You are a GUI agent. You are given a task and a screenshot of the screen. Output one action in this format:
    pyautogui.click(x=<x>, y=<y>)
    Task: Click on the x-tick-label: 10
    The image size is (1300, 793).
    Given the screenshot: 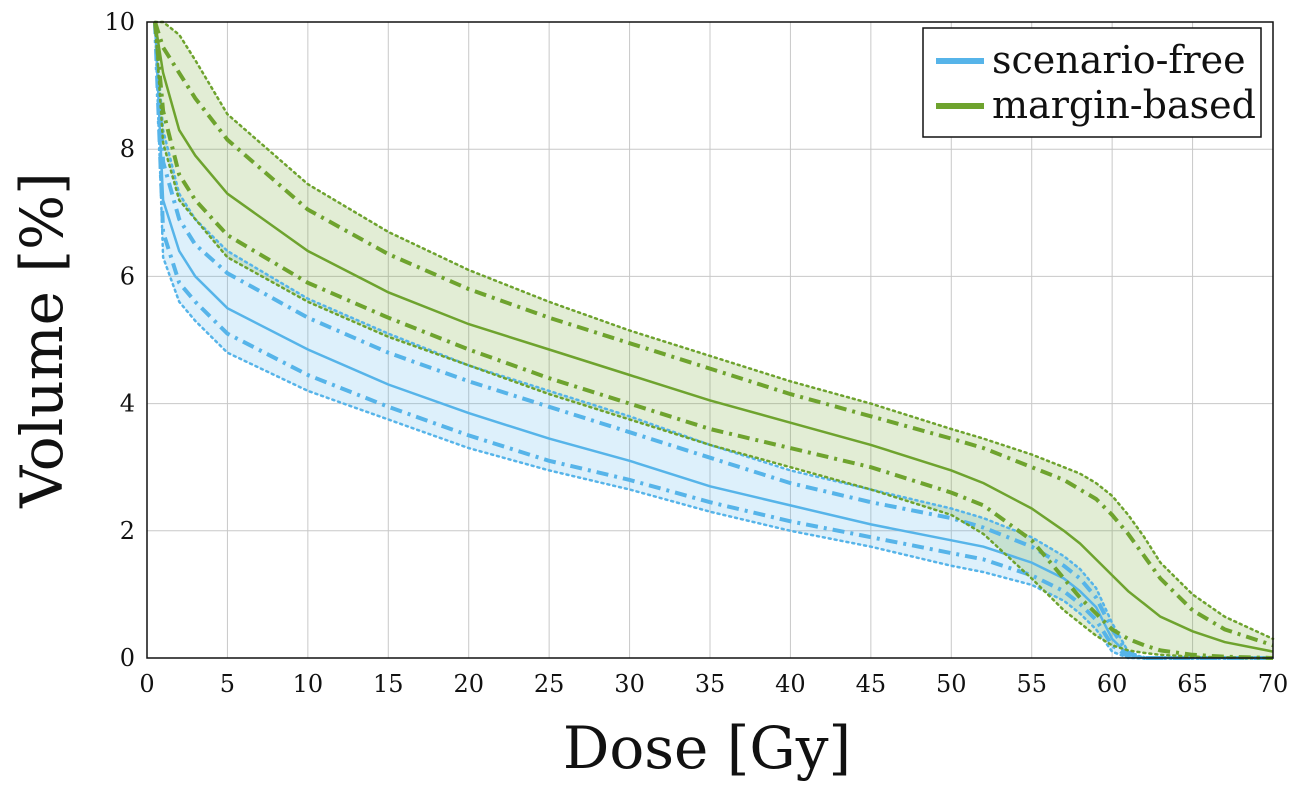 What is the action you would take?
    pyautogui.click(x=308, y=684)
    